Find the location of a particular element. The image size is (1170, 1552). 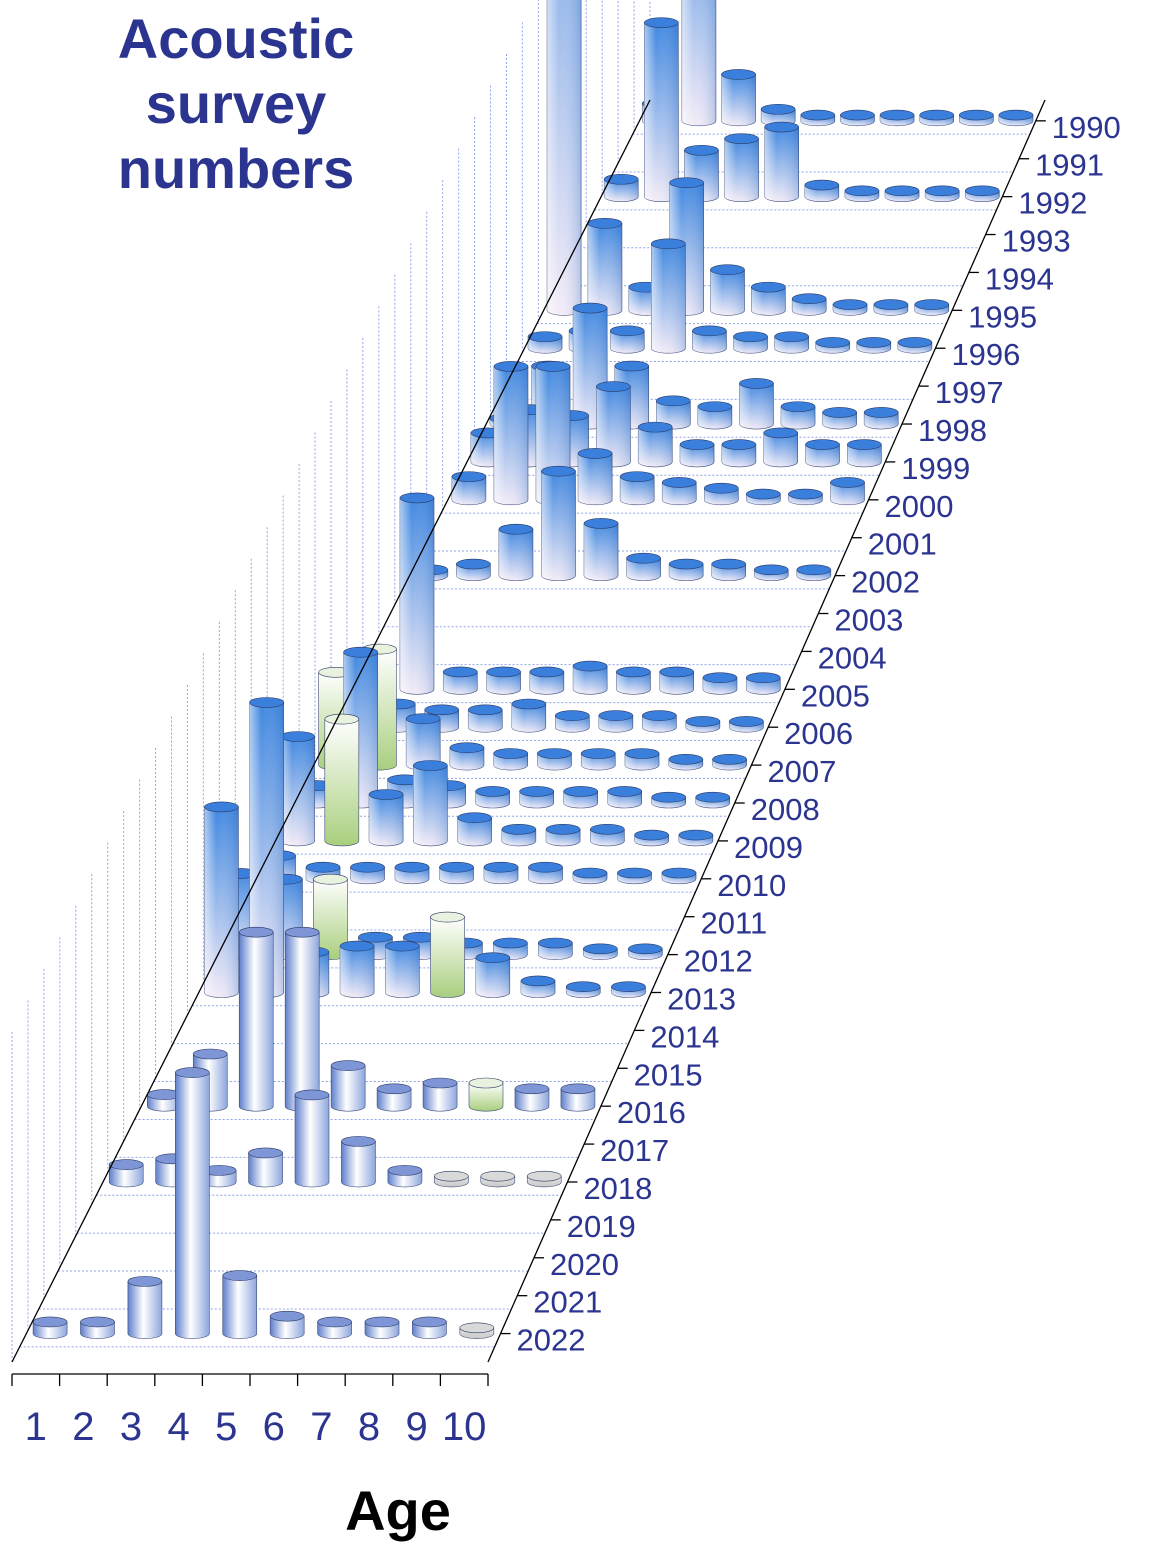

age-label: 4 is located at coordinates (178, 1427).